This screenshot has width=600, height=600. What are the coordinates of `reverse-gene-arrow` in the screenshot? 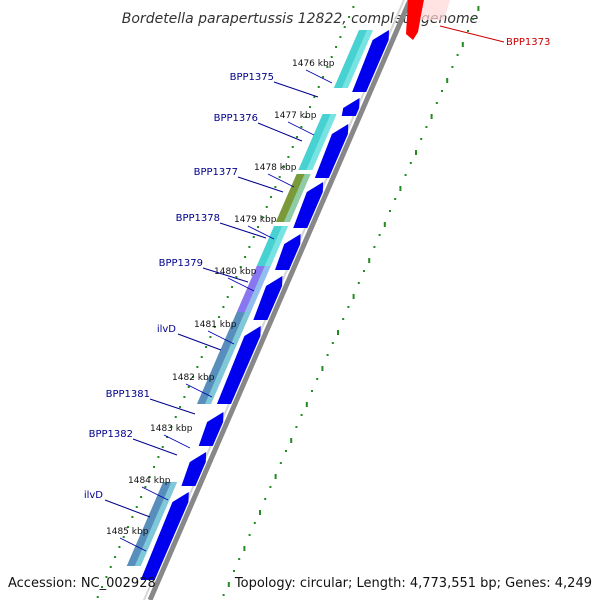 It's located at (415, 20).